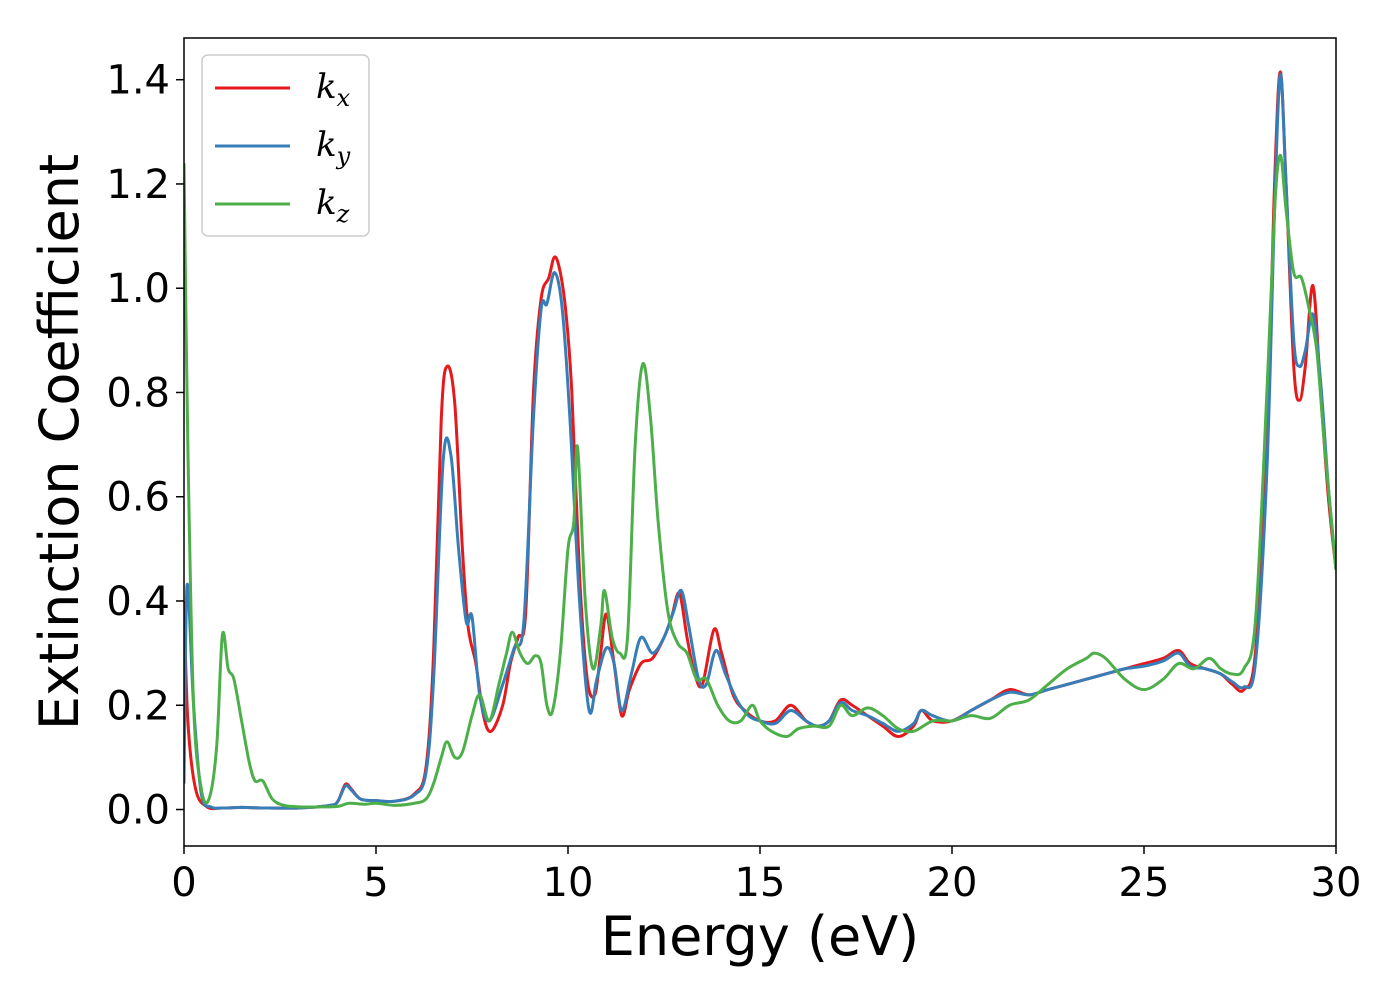  I want to click on y-tick-label: 0.4, so click(138, 602).